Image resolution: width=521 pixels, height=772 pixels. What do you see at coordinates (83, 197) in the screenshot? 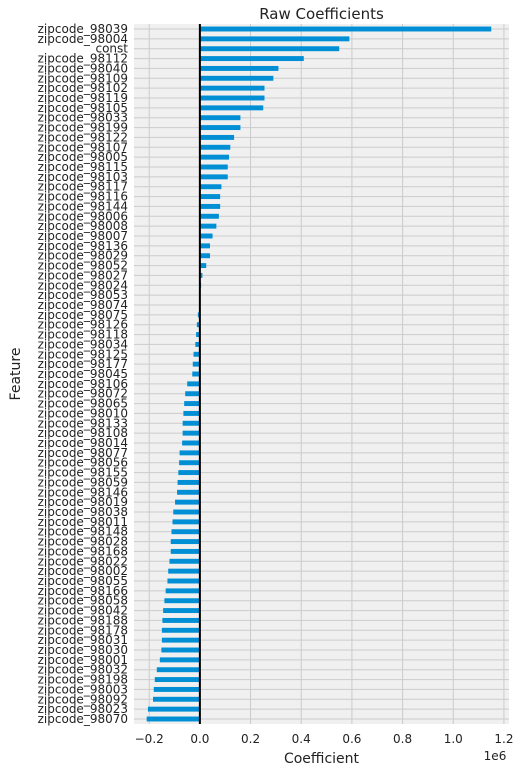
I see `y-tick-label: zipcode_98116` at bounding box center [83, 197].